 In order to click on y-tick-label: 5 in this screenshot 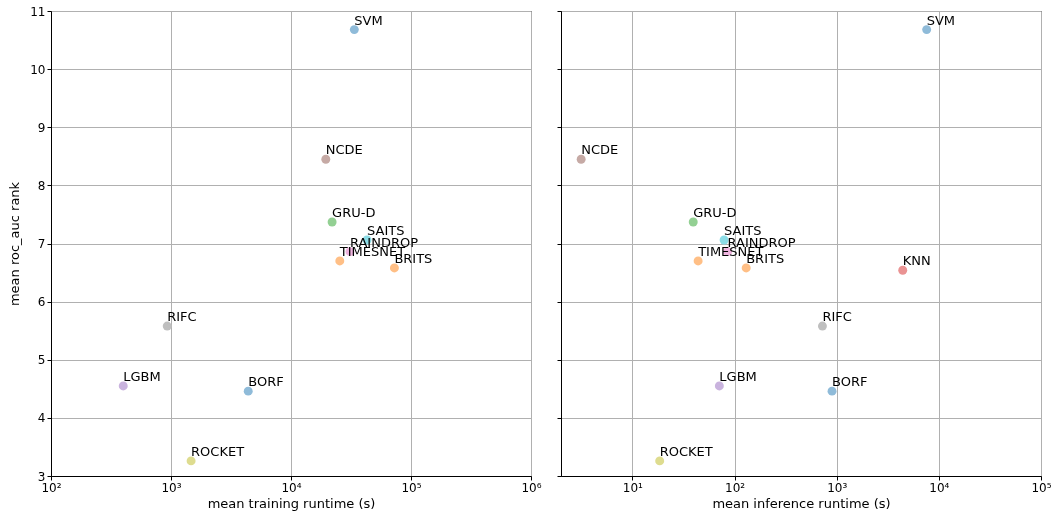, I will do `click(41, 360)`.